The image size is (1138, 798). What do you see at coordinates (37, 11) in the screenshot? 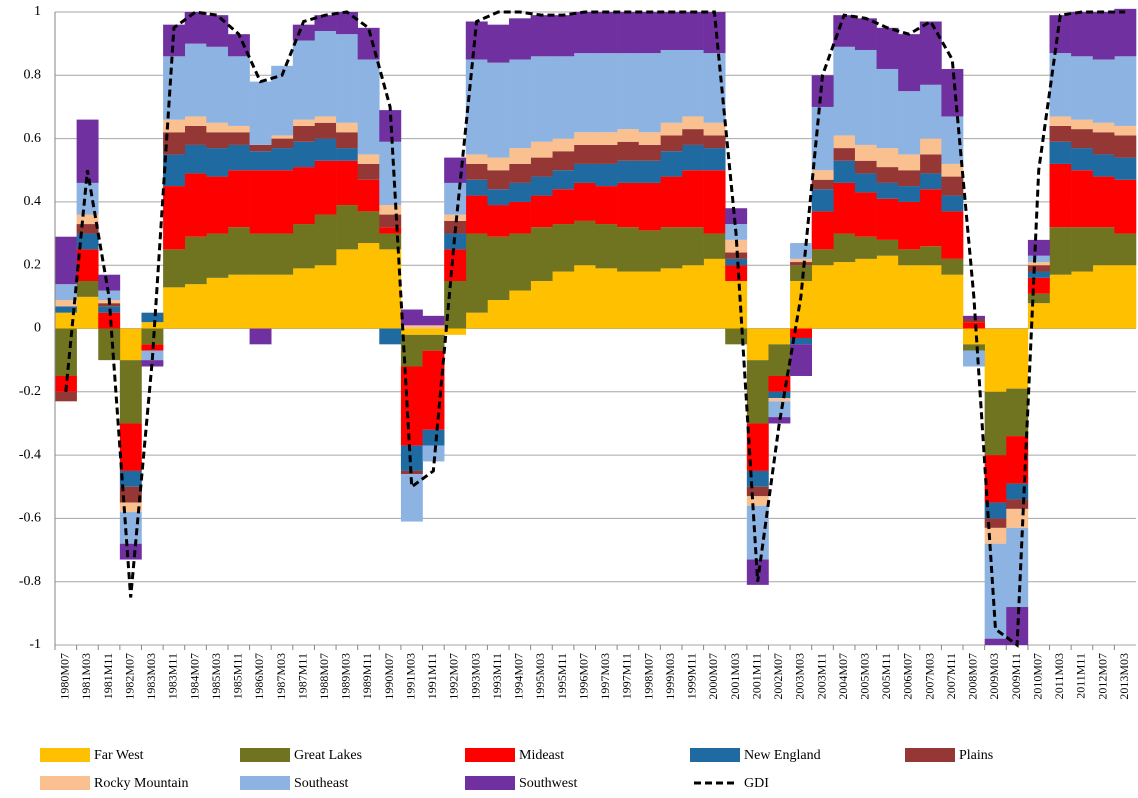
I see `y-tick-label: 1` at bounding box center [37, 11].